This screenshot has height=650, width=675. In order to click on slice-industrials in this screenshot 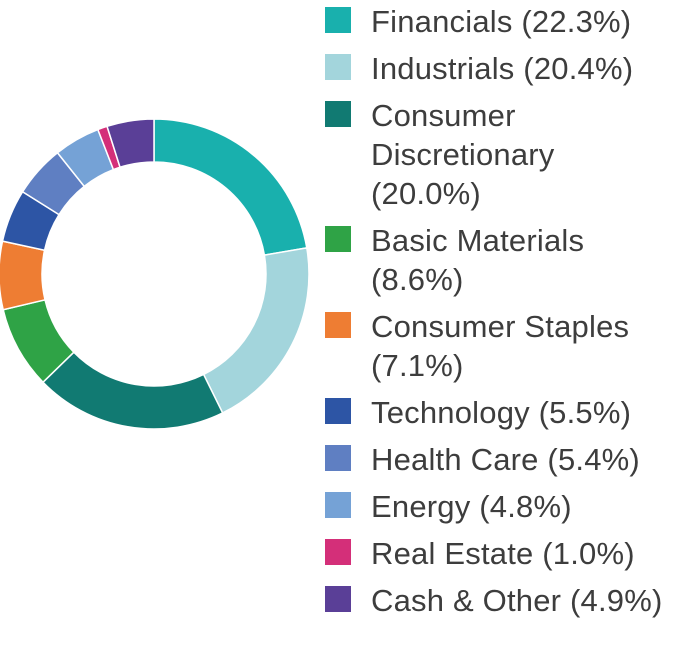, I will do `click(256, 330)`.